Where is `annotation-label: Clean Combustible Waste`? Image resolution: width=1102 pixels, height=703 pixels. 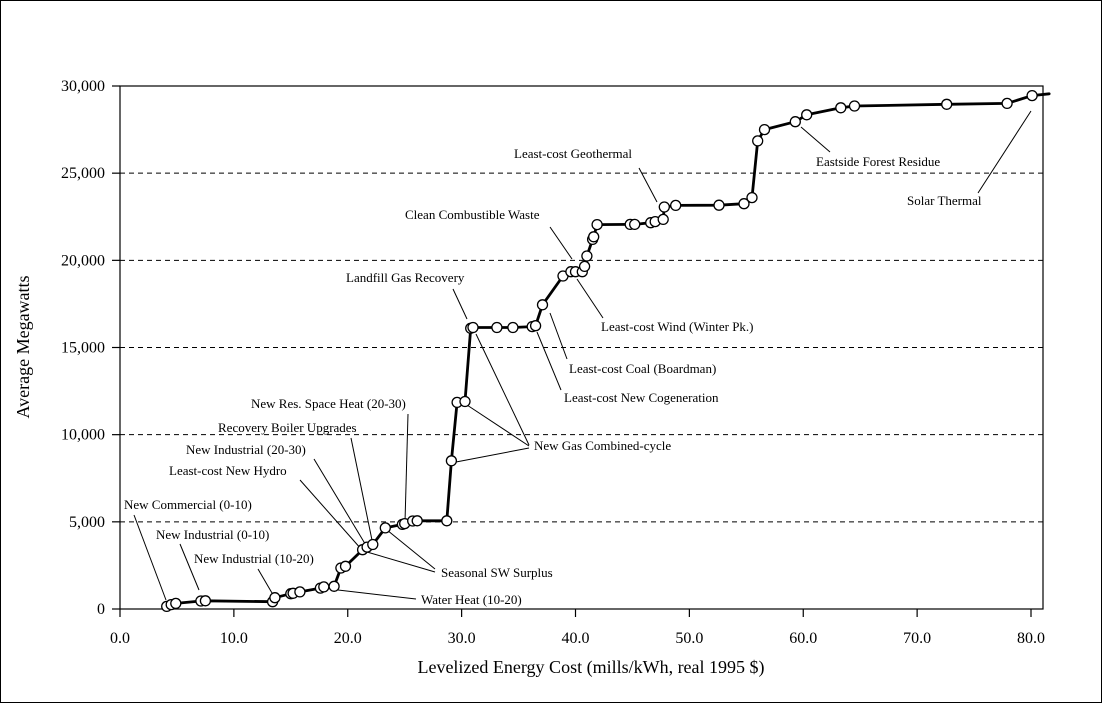 annotation-label: Clean Combustible Waste is located at coordinates (472, 214).